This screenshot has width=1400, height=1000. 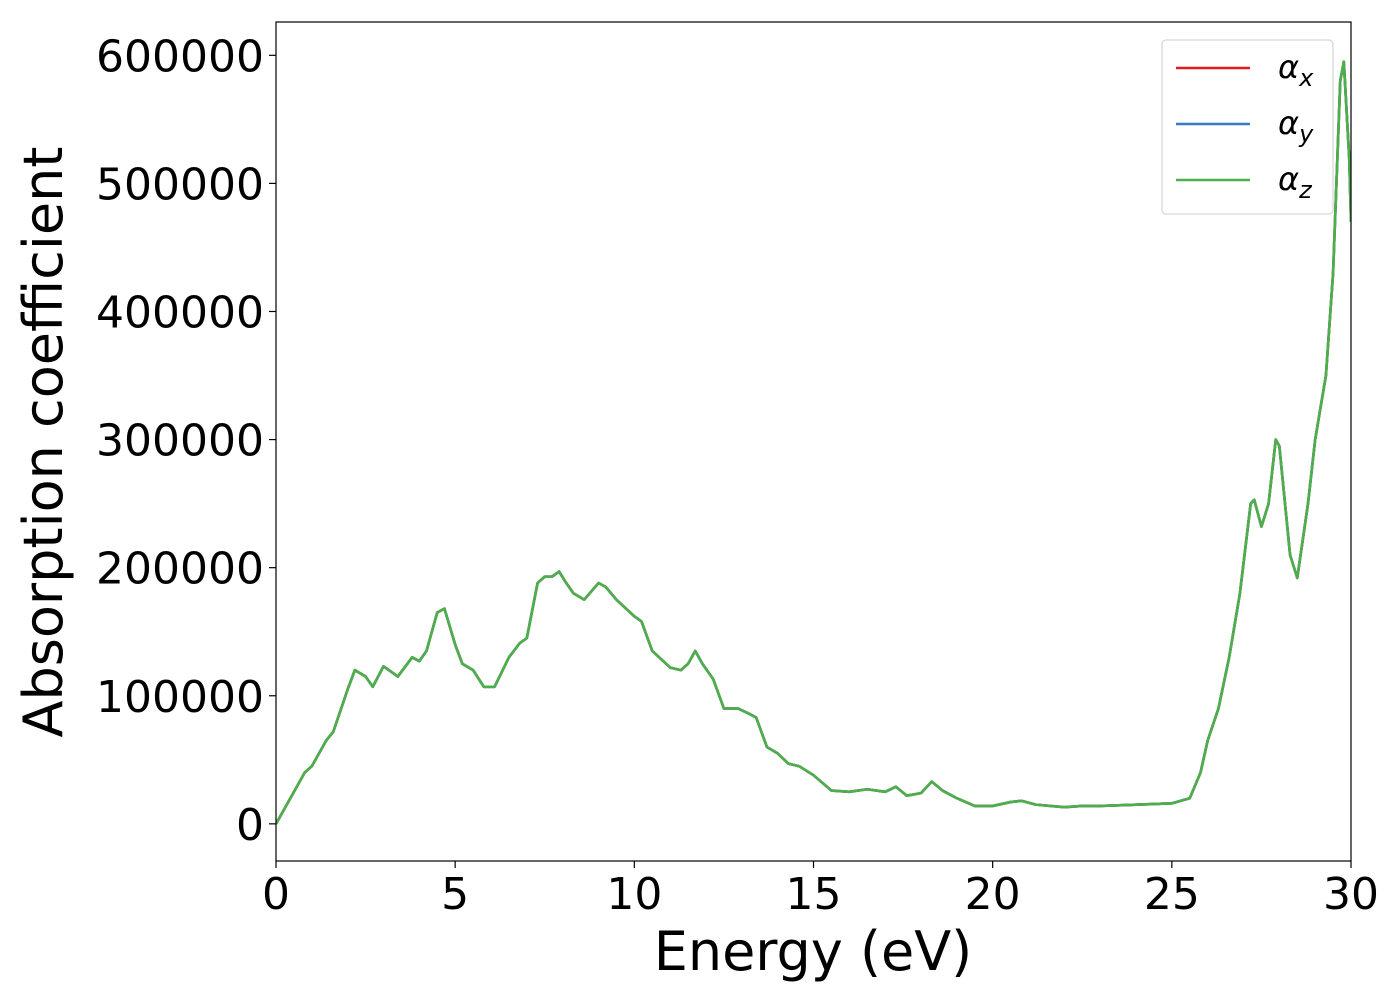 I want to click on x-tick-label: 30, so click(x=1351, y=894).